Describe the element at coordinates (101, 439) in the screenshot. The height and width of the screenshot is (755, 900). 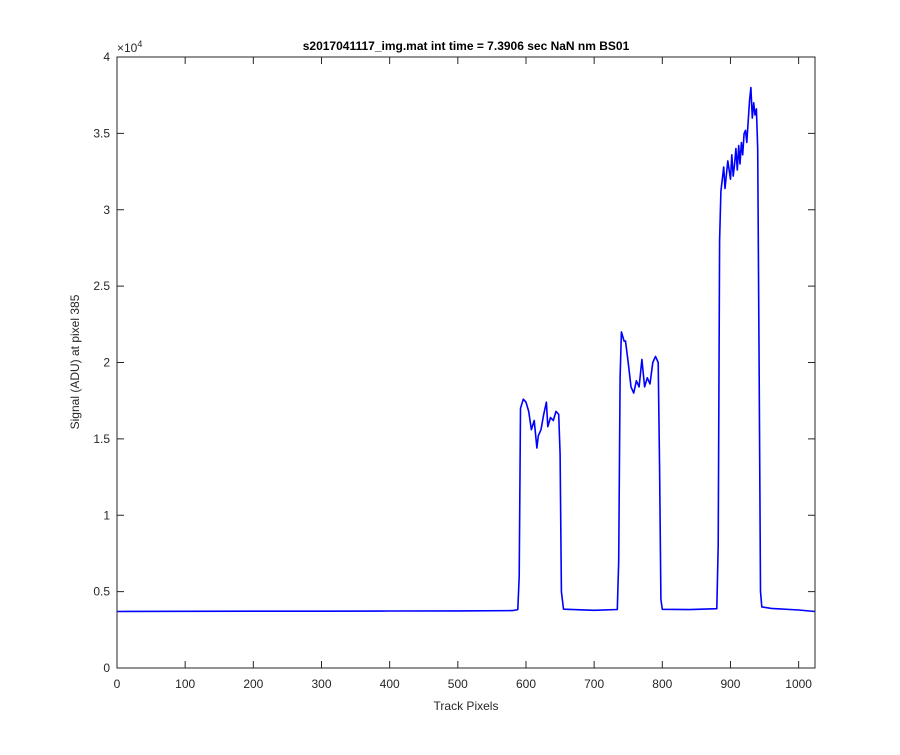
I see `y-tick-label: 1.5` at that location.